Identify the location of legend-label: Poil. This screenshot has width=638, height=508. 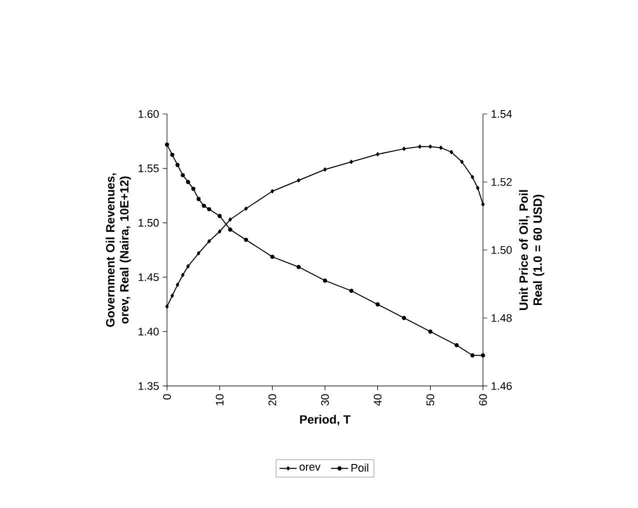
(360, 468).